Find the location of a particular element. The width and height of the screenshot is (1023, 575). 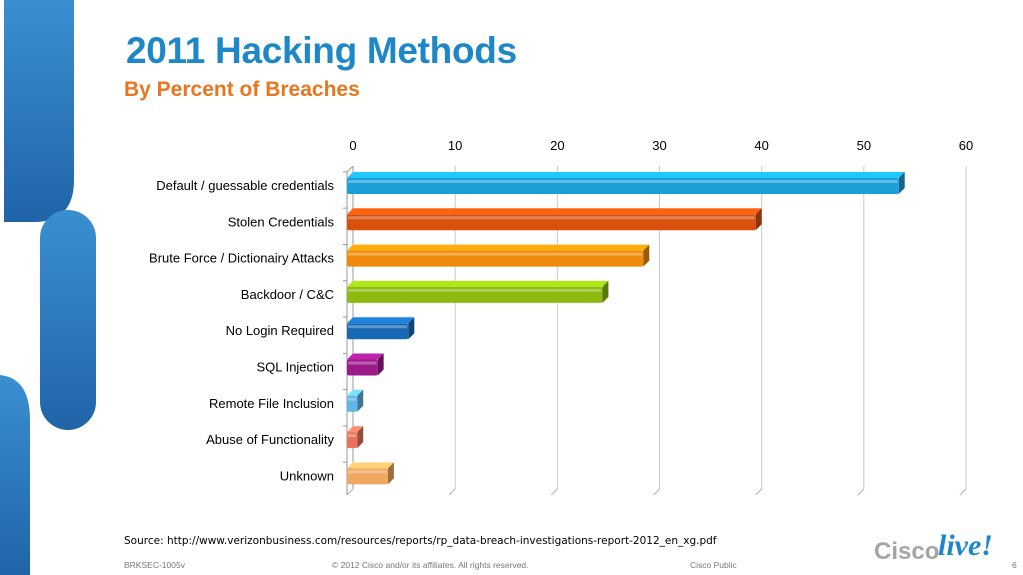

x-tick-label: 20 is located at coordinates (557, 145).